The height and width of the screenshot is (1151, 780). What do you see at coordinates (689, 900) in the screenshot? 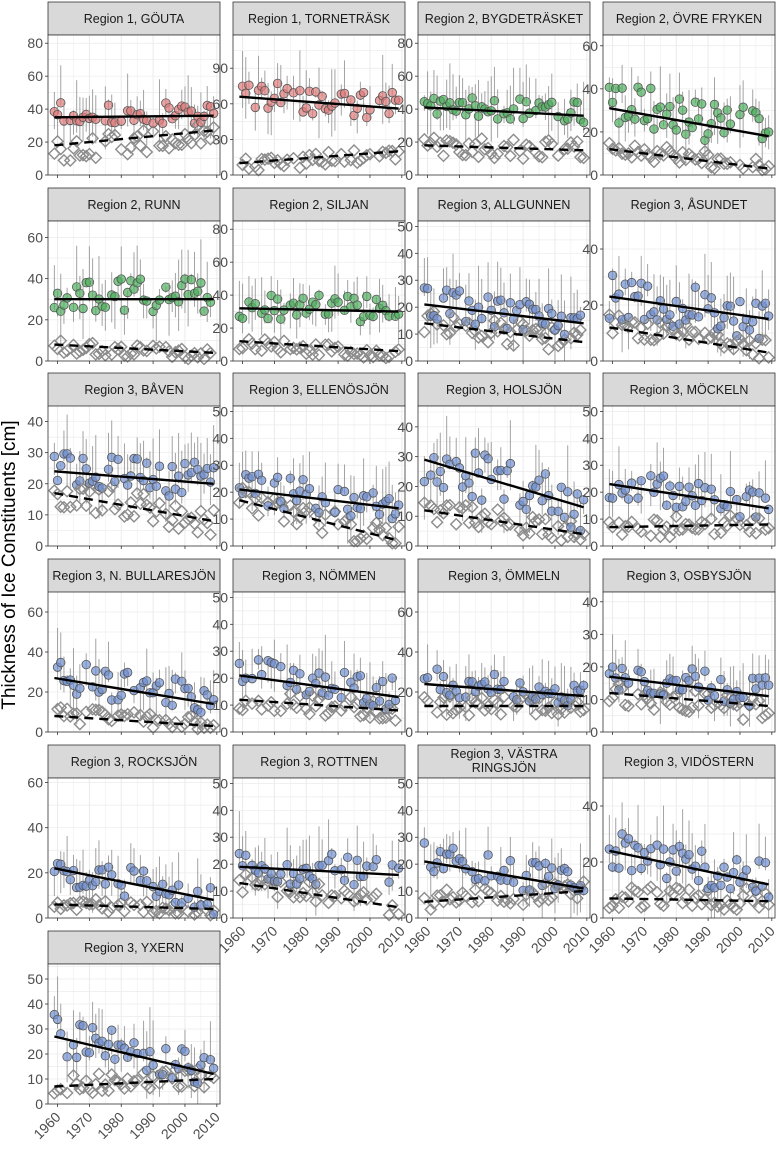
I see `white-ice-trend-line` at bounding box center [689, 900].